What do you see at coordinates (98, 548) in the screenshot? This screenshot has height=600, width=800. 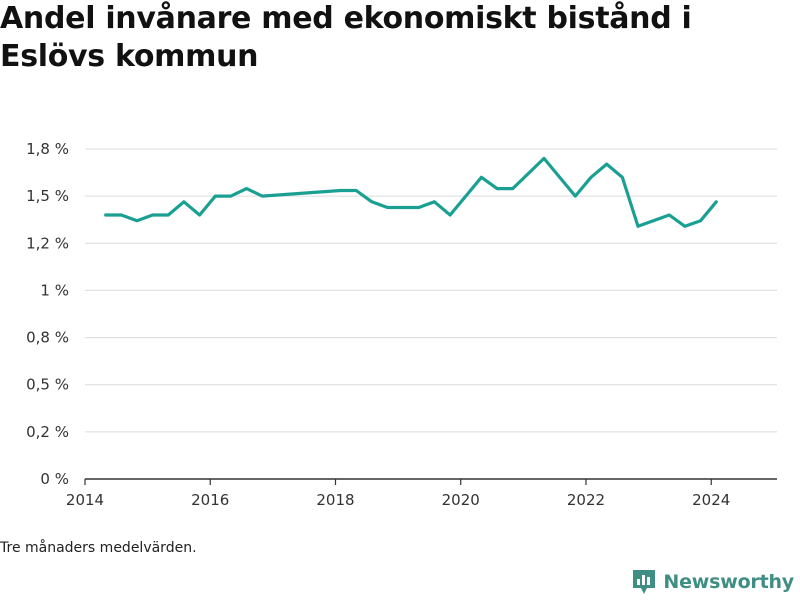 I see `footnote: Tre månaders medelvärden.` at bounding box center [98, 548].